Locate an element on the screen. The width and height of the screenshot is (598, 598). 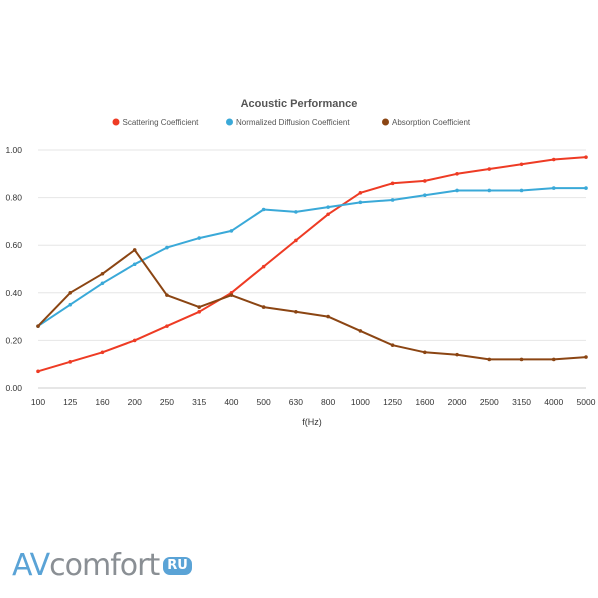
legend-label: Absorption Coefficient is located at coordinates (431, 122).